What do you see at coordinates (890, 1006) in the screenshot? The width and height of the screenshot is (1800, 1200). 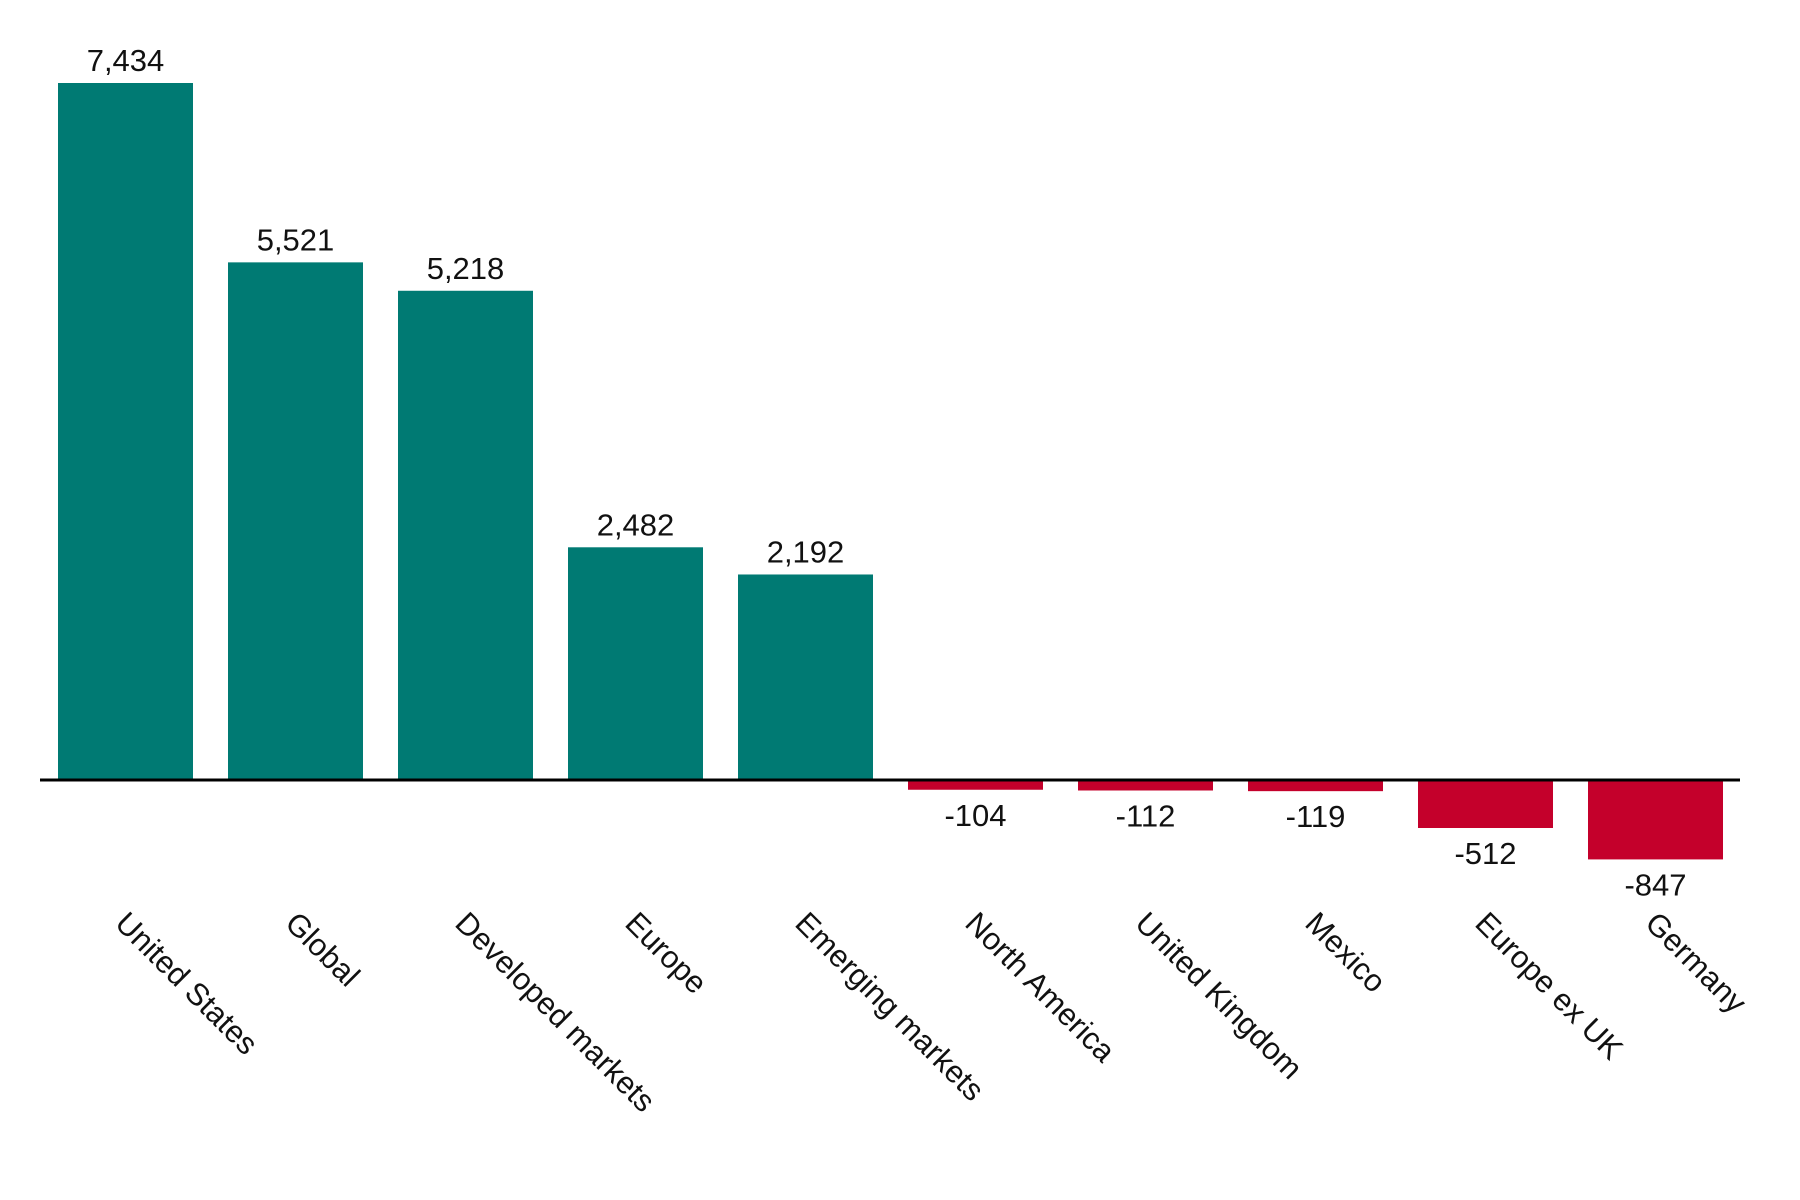 I see `x-tick-label: Emerging markets` at bounding box center [890, 1006].